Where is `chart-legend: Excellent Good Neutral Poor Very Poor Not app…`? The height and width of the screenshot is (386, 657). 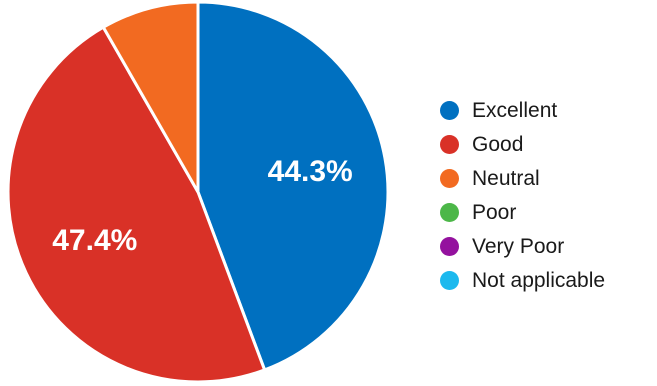 chart-legend: Excellent Good Neutral Poor Very Poor Not app… is located at coordinates (522, 198).